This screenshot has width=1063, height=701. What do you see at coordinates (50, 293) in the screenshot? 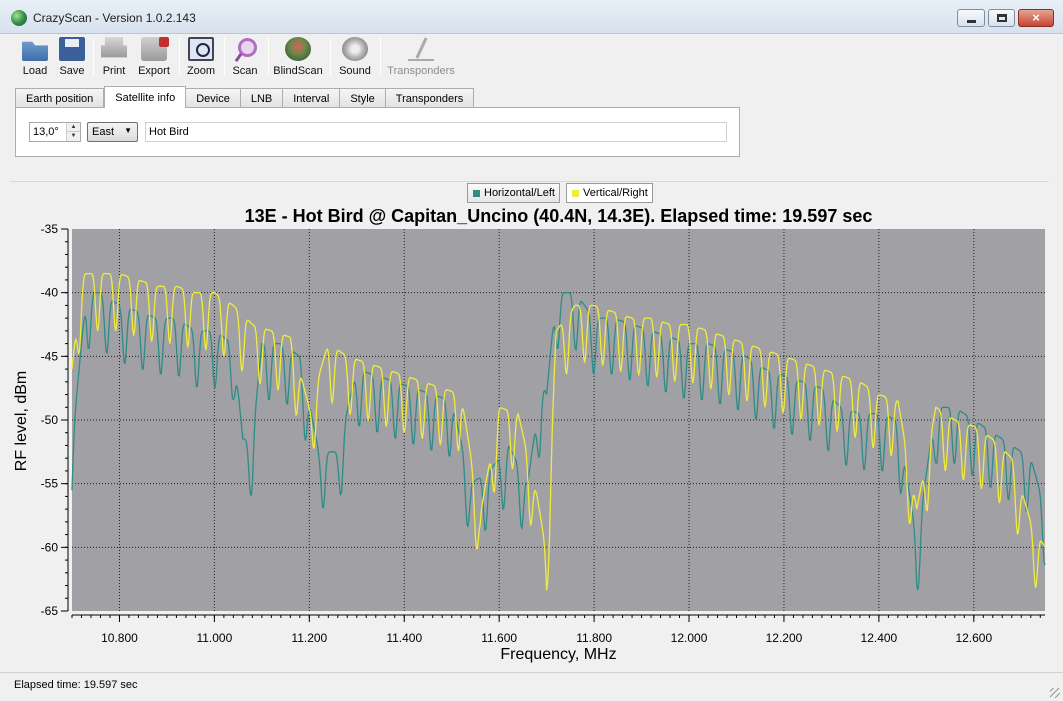
I see `y-tick-label: -40` at bounding box center [50, 293].